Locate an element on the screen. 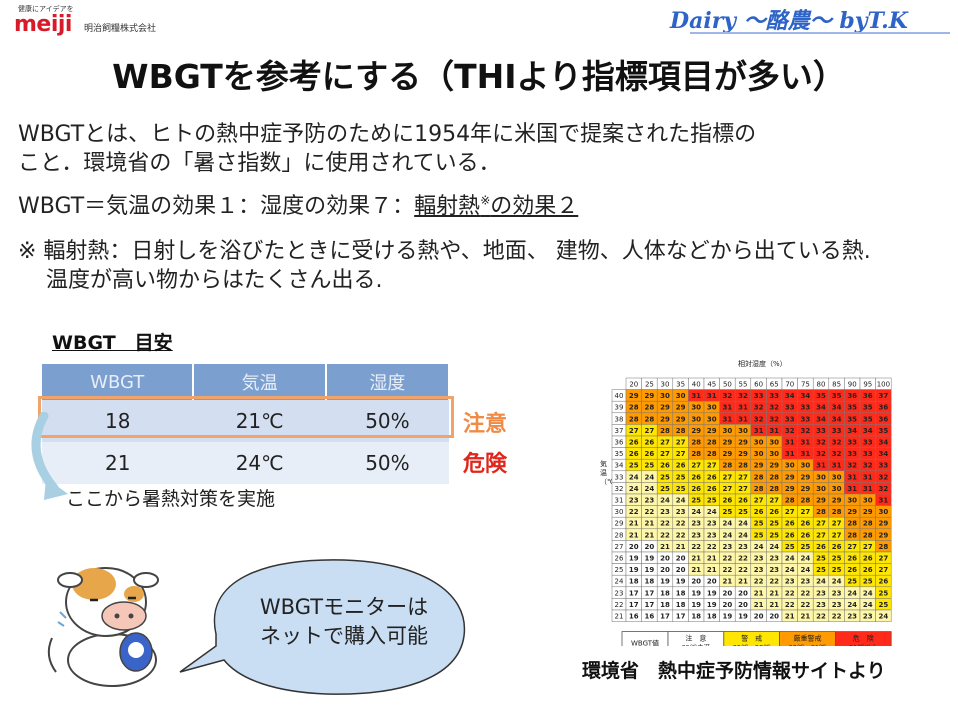  humidity-tick-label: 70 is located at coordinates (789, 385).